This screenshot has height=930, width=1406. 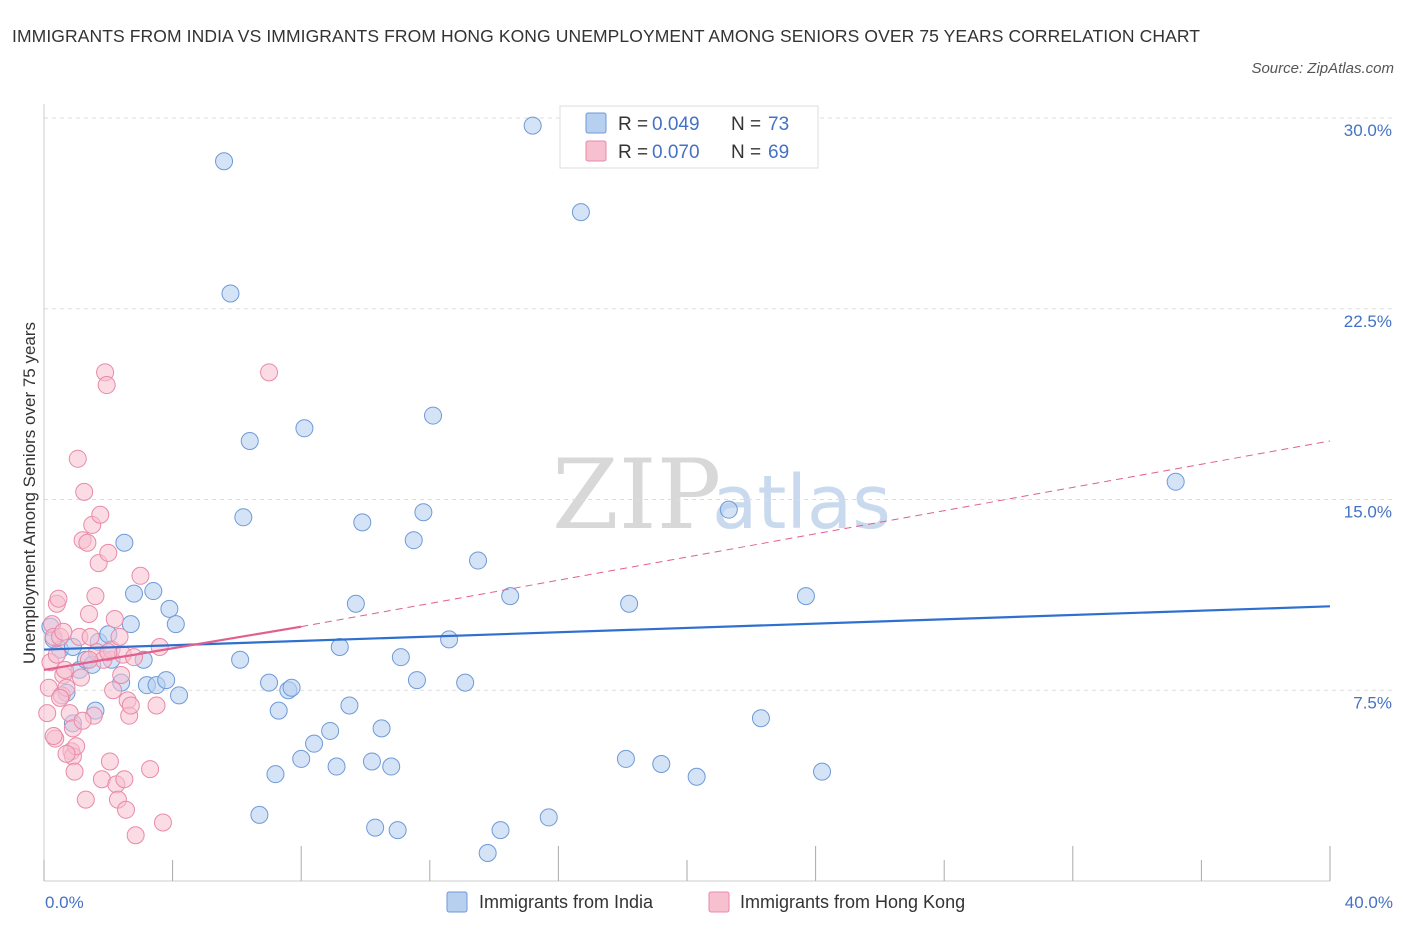 What do you see at coordinates (746, 152) in the screenshot?
I see `legend-hk-n-label: N =` at bounding box center [746, 152].